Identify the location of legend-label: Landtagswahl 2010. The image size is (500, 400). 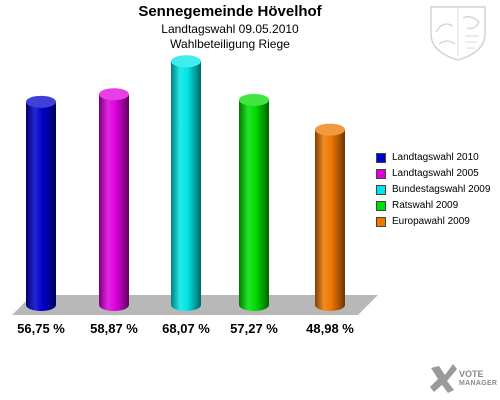
(435, 157).